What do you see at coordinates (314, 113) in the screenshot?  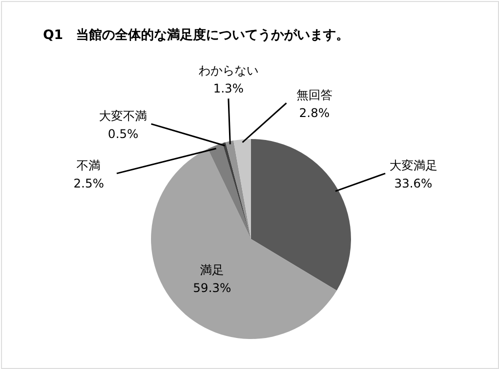 I see `data-label: 2.8%` at bounding box center [314, 113].